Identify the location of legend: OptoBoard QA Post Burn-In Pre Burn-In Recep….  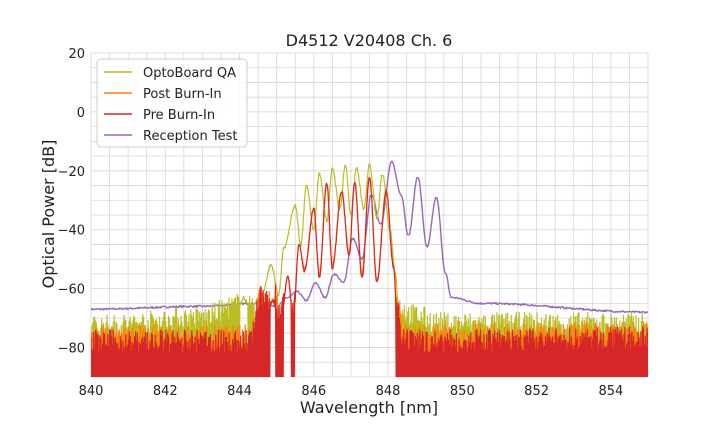
(172, 103).